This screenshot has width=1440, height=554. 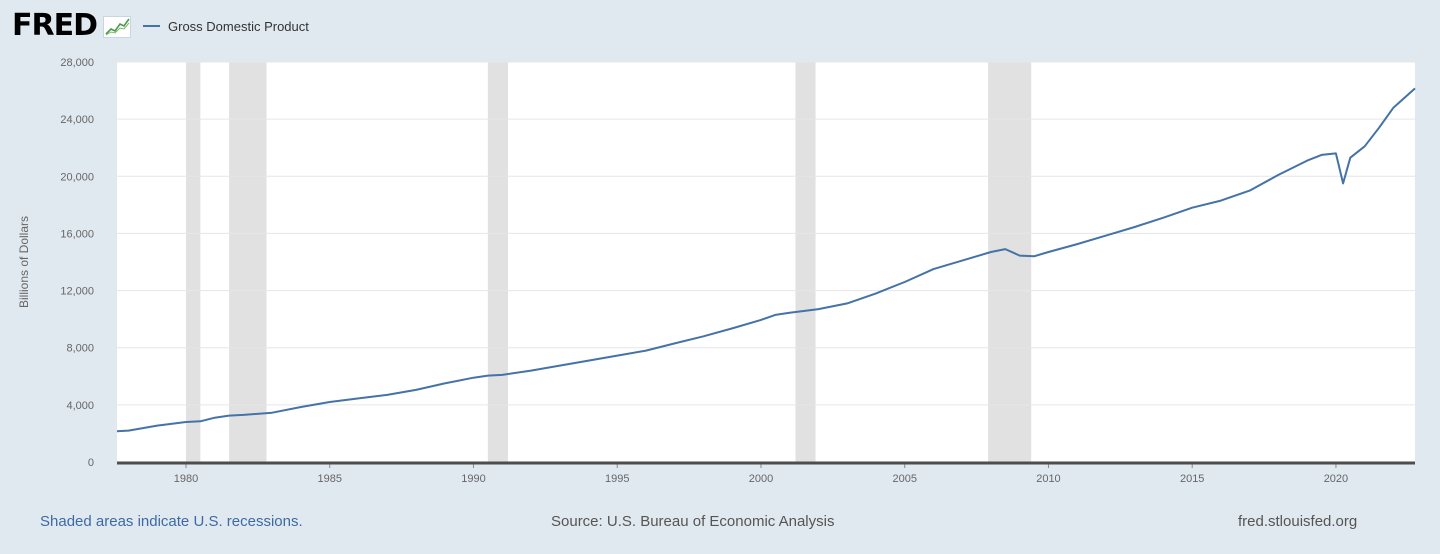 I want to click on y-tick-label: 28,000, so click(x=77, y=63).